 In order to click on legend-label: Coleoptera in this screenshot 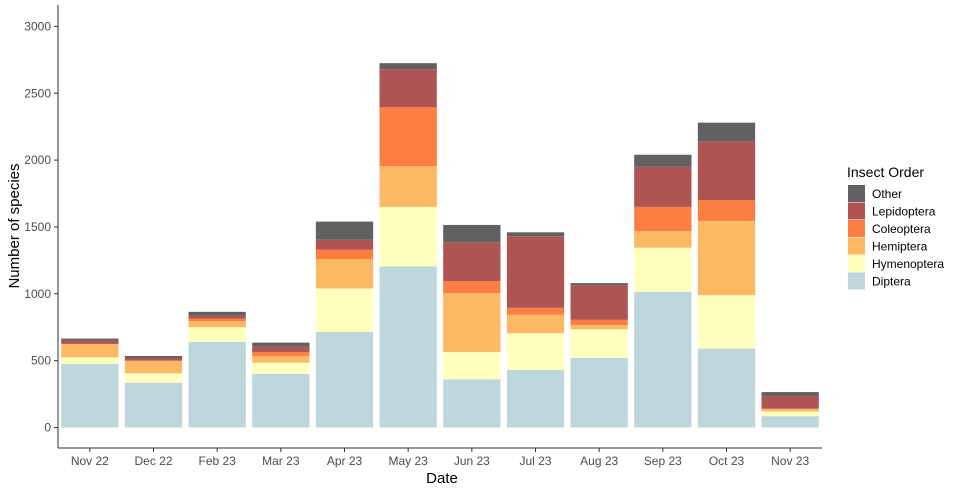, I will do `click(901, 229)`.